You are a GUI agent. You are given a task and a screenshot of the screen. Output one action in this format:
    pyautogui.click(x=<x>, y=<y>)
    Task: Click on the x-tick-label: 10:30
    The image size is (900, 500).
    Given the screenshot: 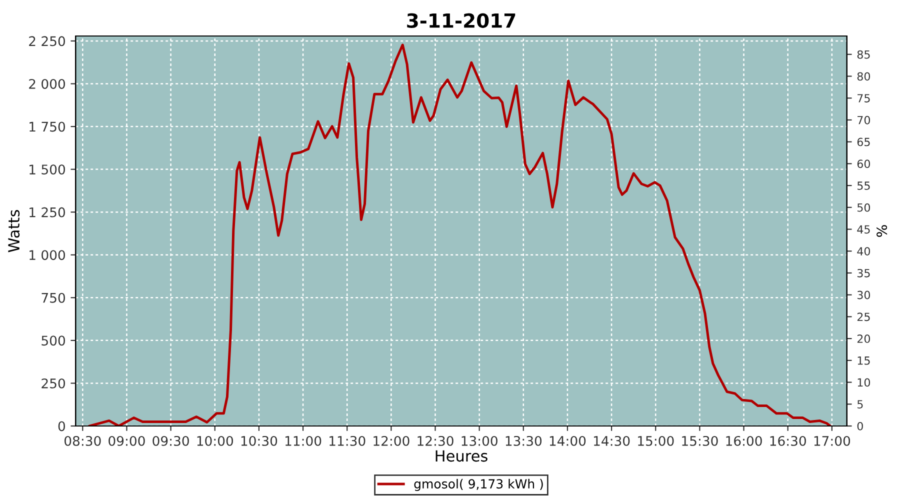 What is the action you would take?
    pyautogui.click(x=259, y=441)
    